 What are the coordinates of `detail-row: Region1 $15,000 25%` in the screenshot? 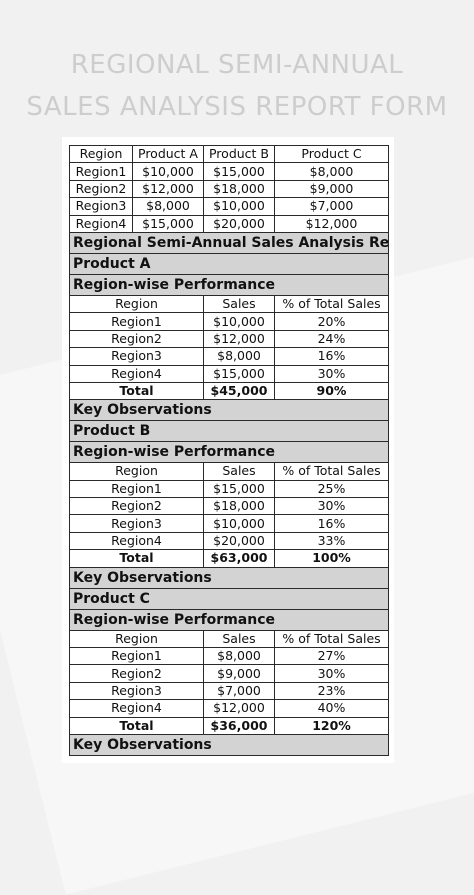 It's located at (229, 489).